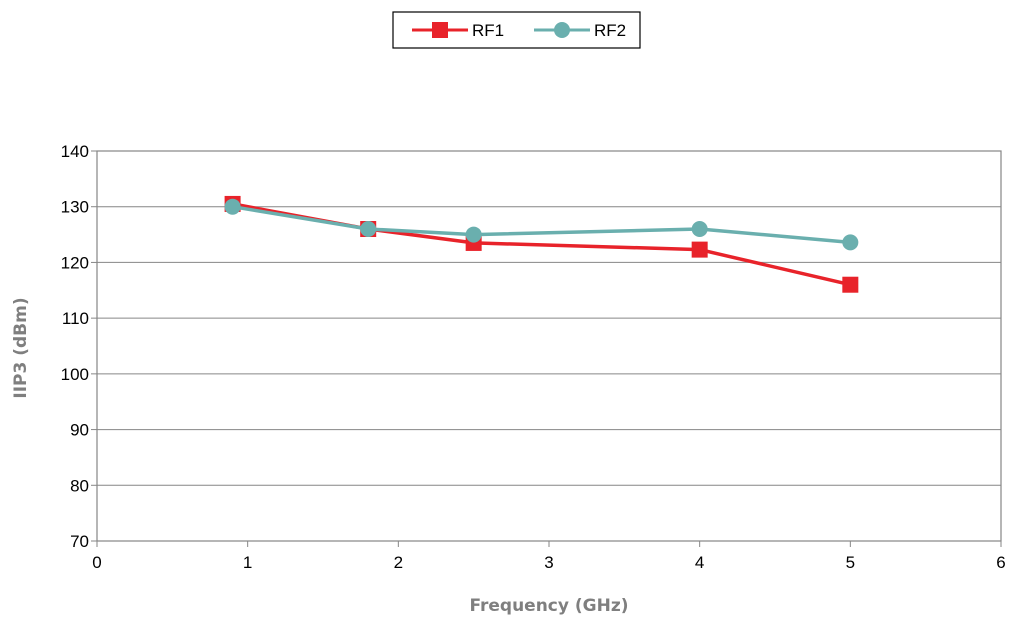 The height and width of the screenshot is (620, 1012). Describe the element at coordinates (548, 606) in the screenshot. I see `x-axis-title: Frequency (GHz)` at that location.